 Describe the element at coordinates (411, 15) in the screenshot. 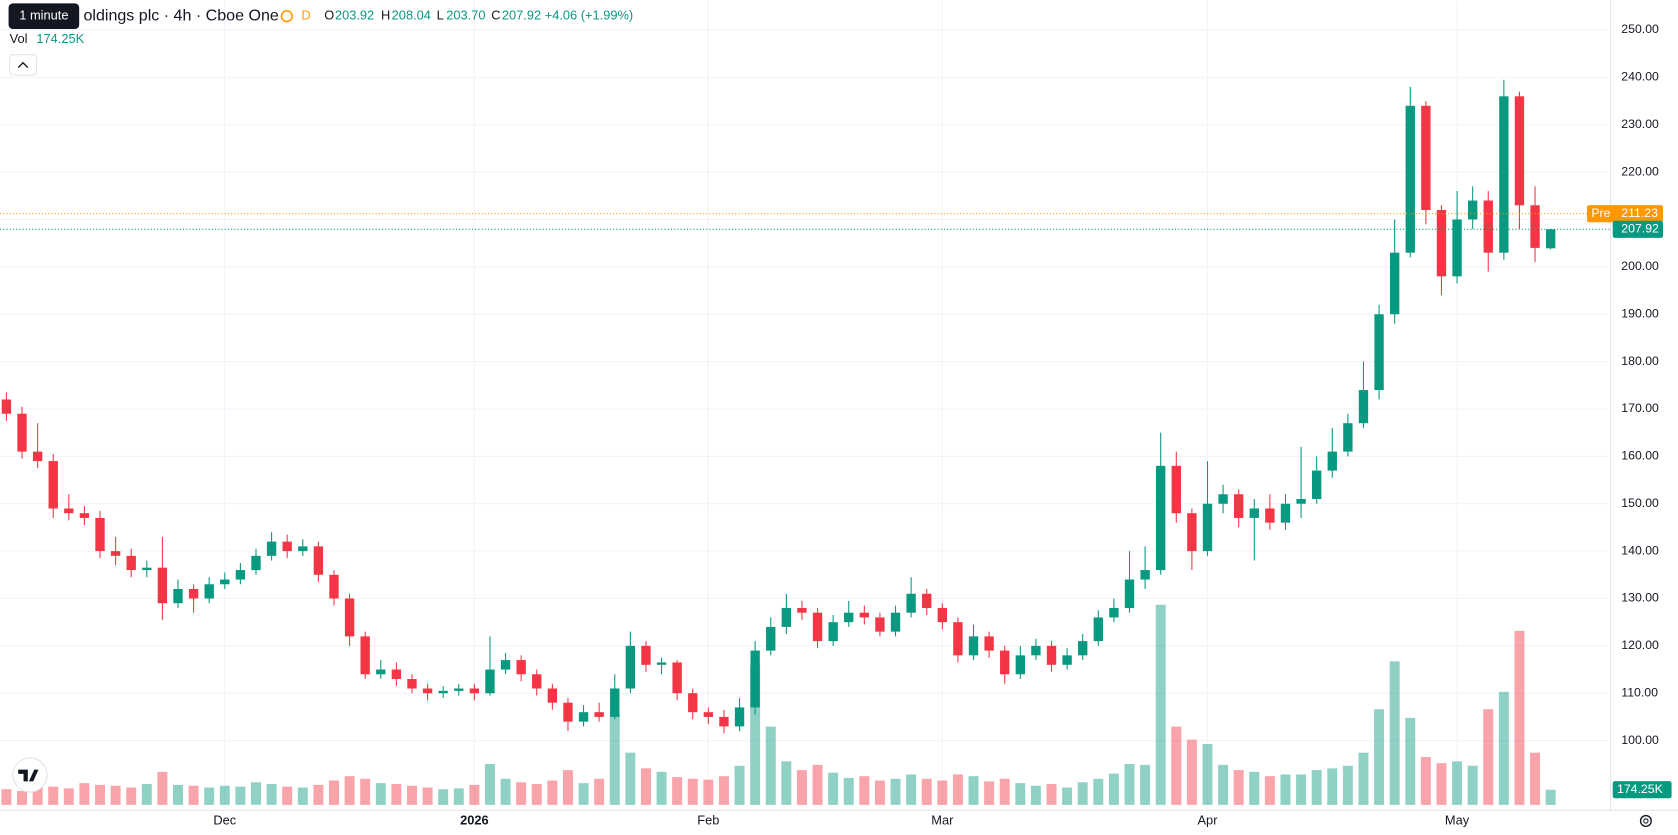

I see `ohlc-value: 208.04` at that location.